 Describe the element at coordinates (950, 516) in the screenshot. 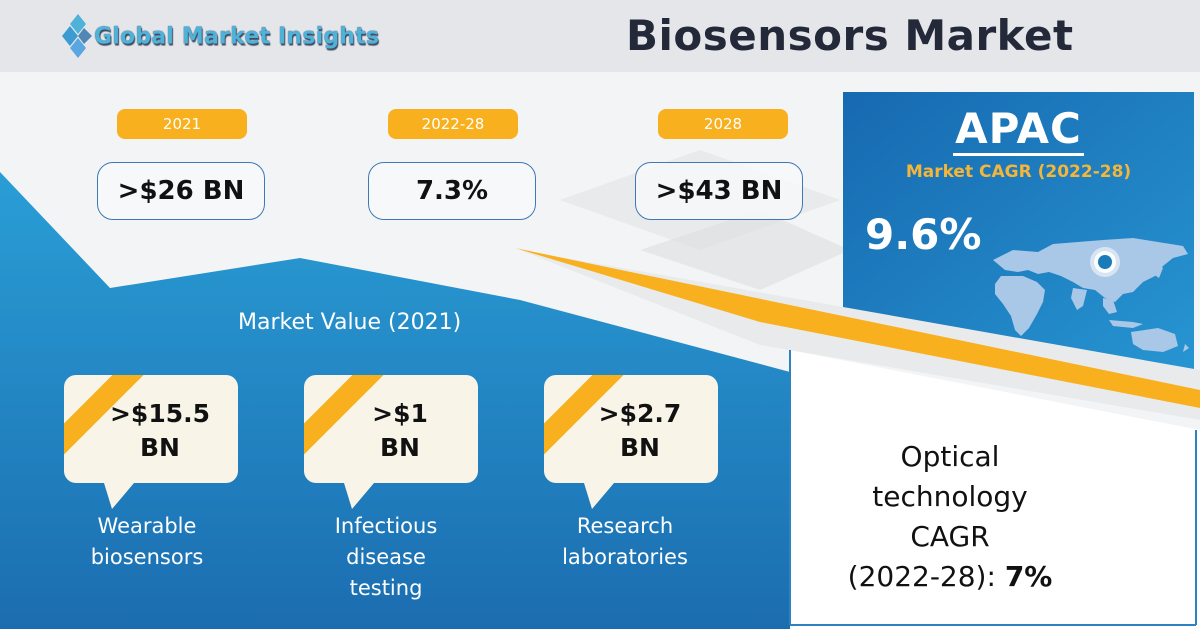

I see `optical-technology-stat: Optical technology CAGR (2022-28): 7%` at that location.